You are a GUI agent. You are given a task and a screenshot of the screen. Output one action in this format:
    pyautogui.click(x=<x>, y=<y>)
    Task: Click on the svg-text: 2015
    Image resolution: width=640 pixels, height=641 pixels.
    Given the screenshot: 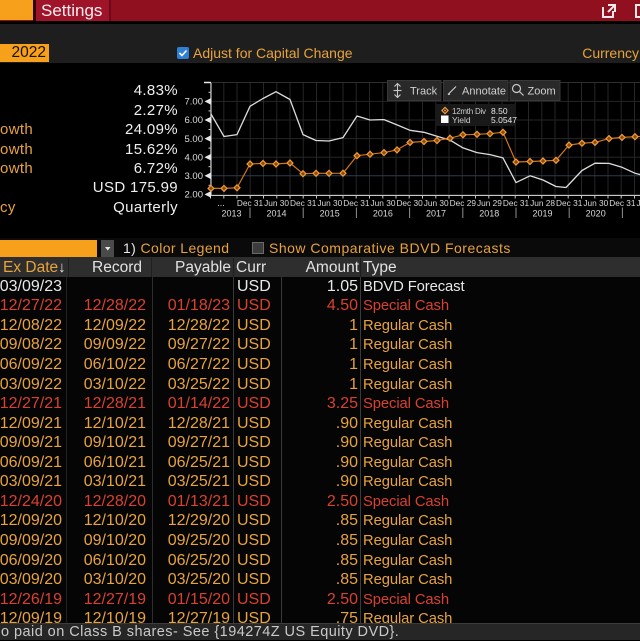 What is the action you would take?
    pyautogui.click(x=330, y=214)
    